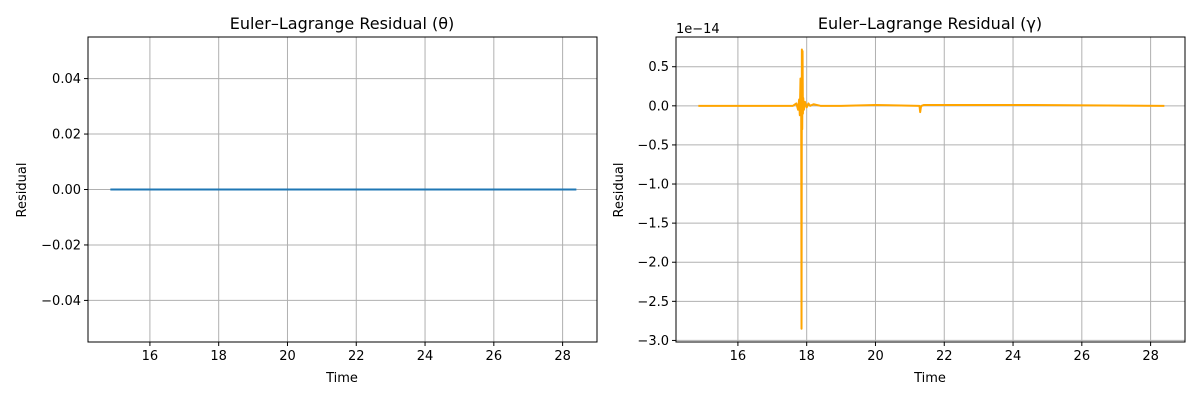 The height and width of the screenshot is (400, 1200). What do you see at coordinates (66, 135) in the screenshot?
I see `y-tick-label: 0.02` at bounding box center [66, 135].